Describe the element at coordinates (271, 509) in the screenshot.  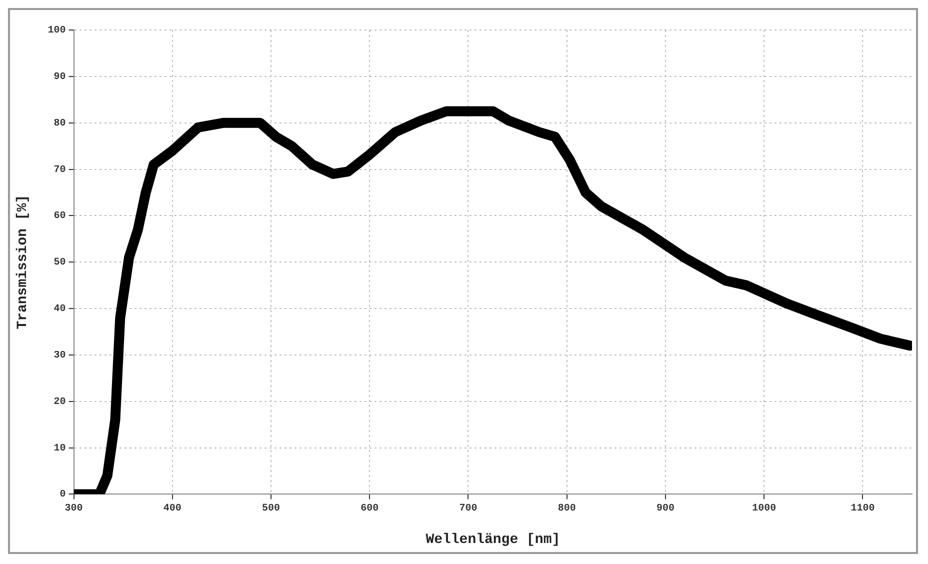
I see `x-tick-label: 500` at that location.